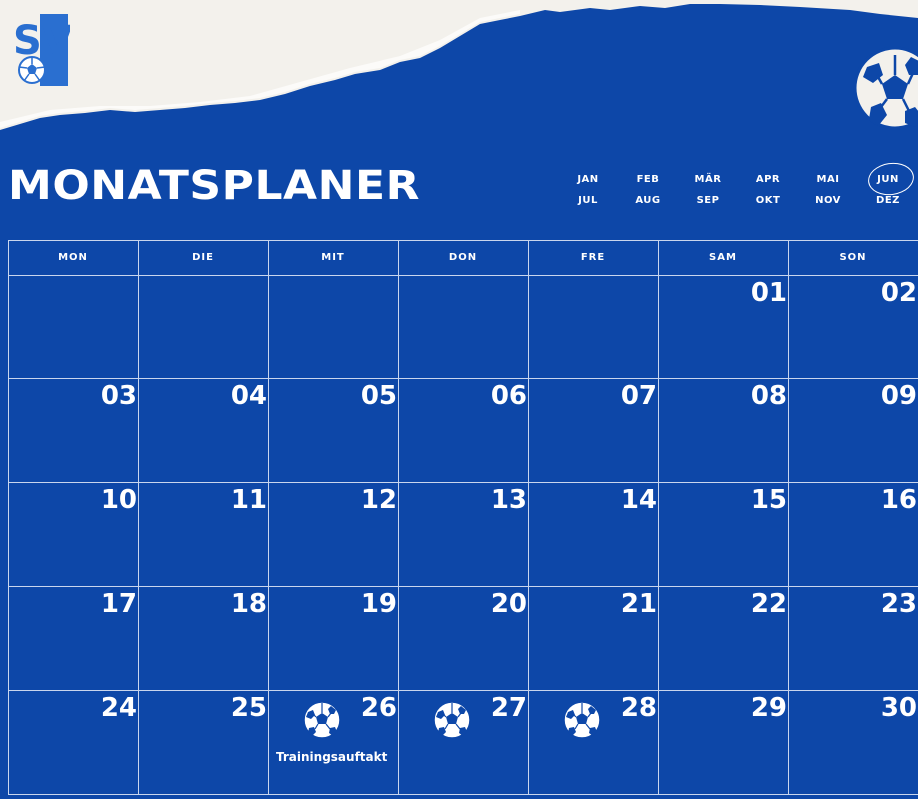 Image resolution: width=918 pixels, height=799 pixels. I want to click on calendar-day: 18, so click(248, 604).